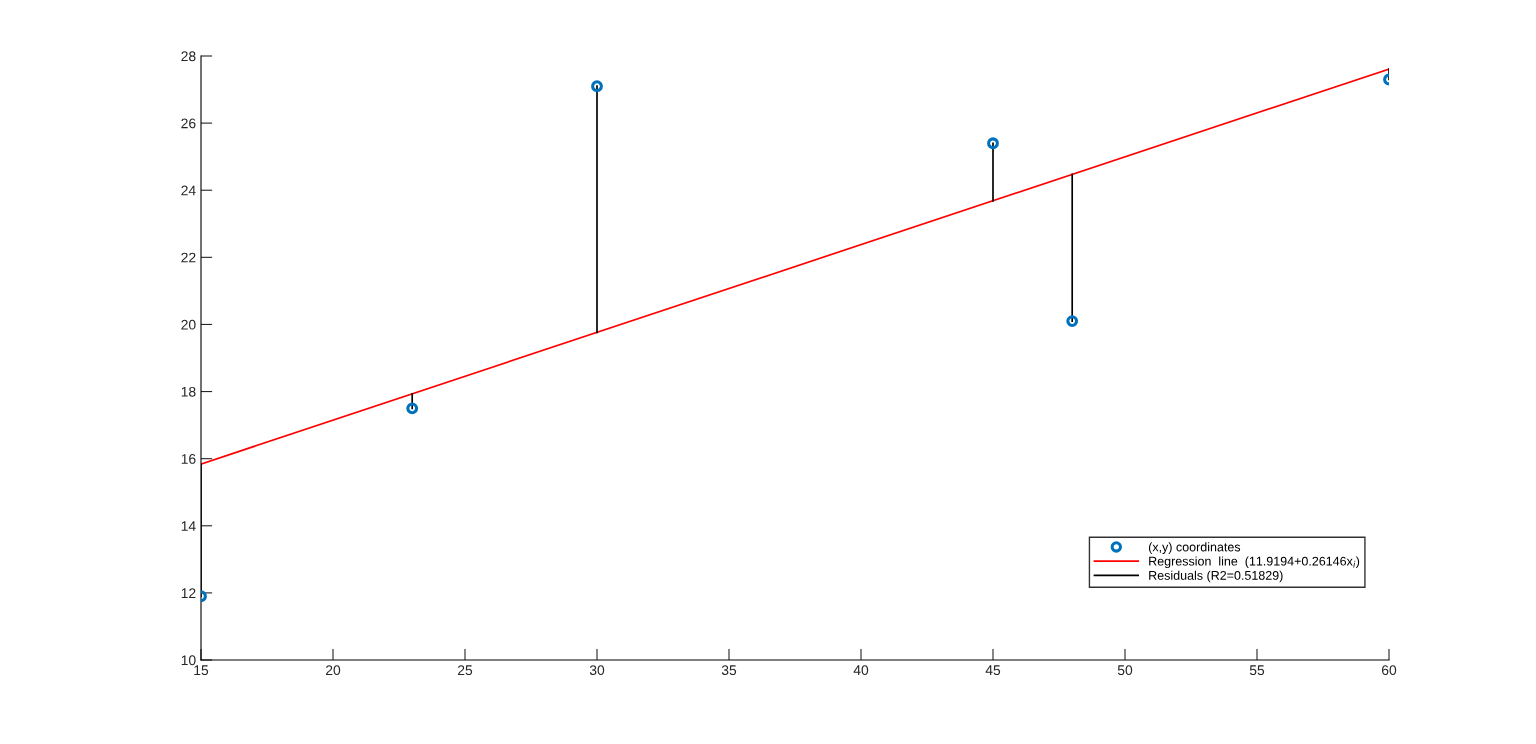 The height and width of the screenshot is (744, 1536). What do you see at coordinates (729, 670) in the screenshot?
I see `x-tick-label: 35` at bounding box center [729, 670].